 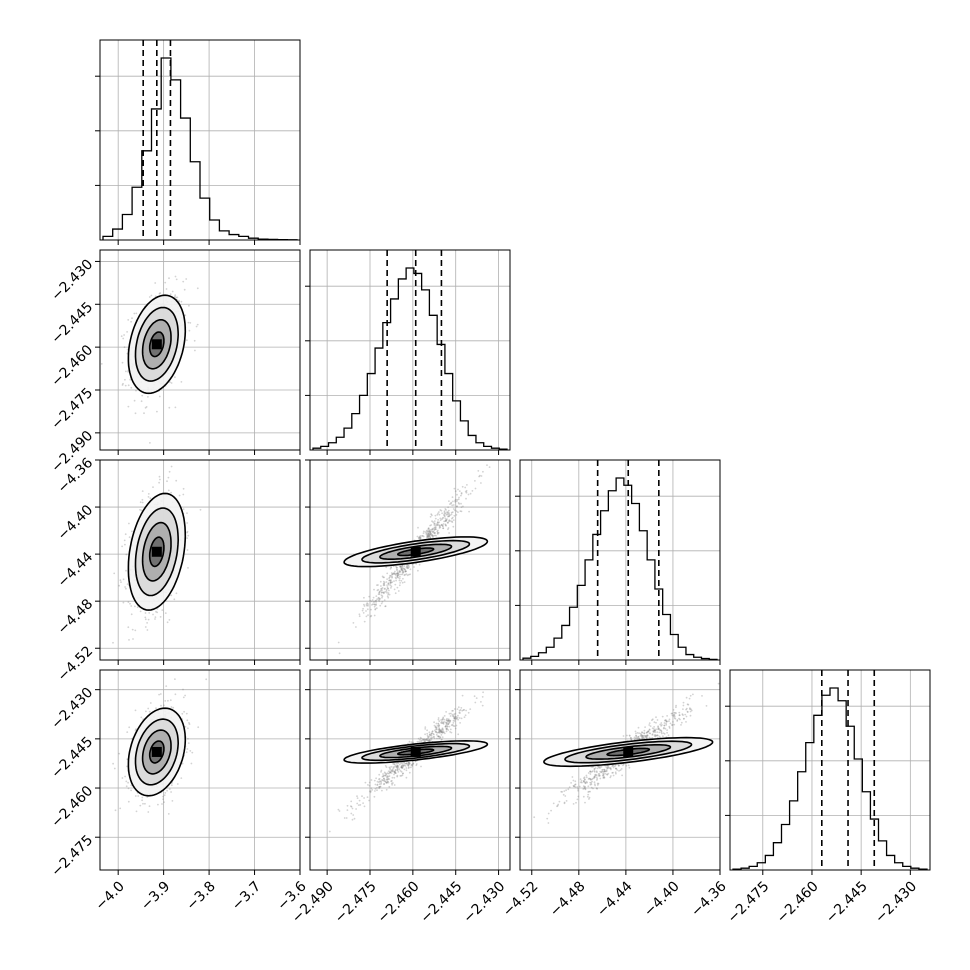 I want to click on panel-2-0: −4.52−4.48−4.44−4.40−4.36, so click(x=178, y=570).